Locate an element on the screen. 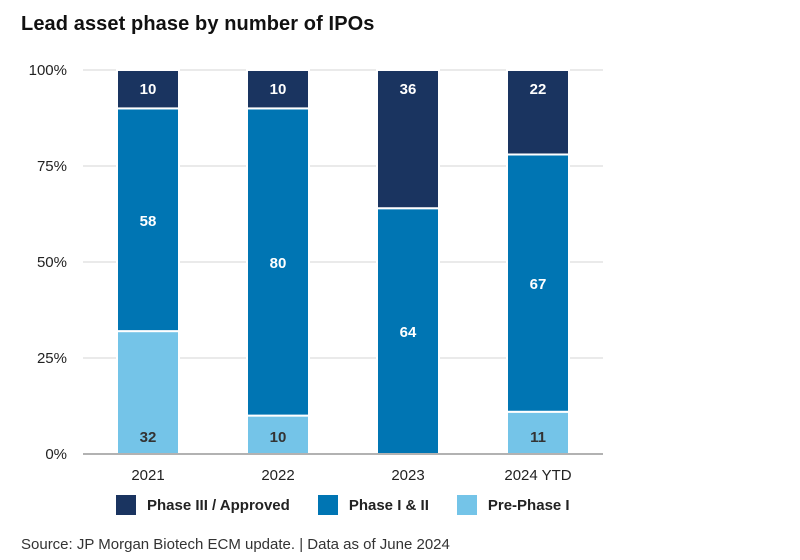 This screenshot has height=560, width=800. data-label: 80 is located at coordinates (278, 263).